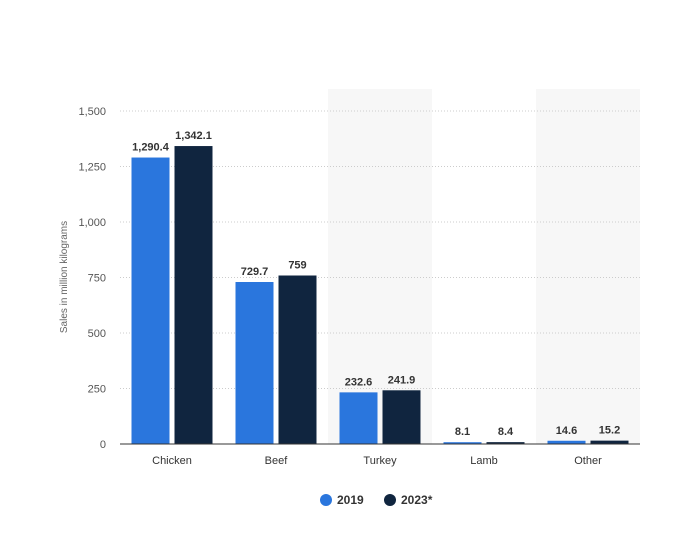 This screenshot has height=533, width=685. What do you see at coordinates (92, 223) in the screenshot?
I see `y-tick-label: 1,000` at bounding box center [92, 223].